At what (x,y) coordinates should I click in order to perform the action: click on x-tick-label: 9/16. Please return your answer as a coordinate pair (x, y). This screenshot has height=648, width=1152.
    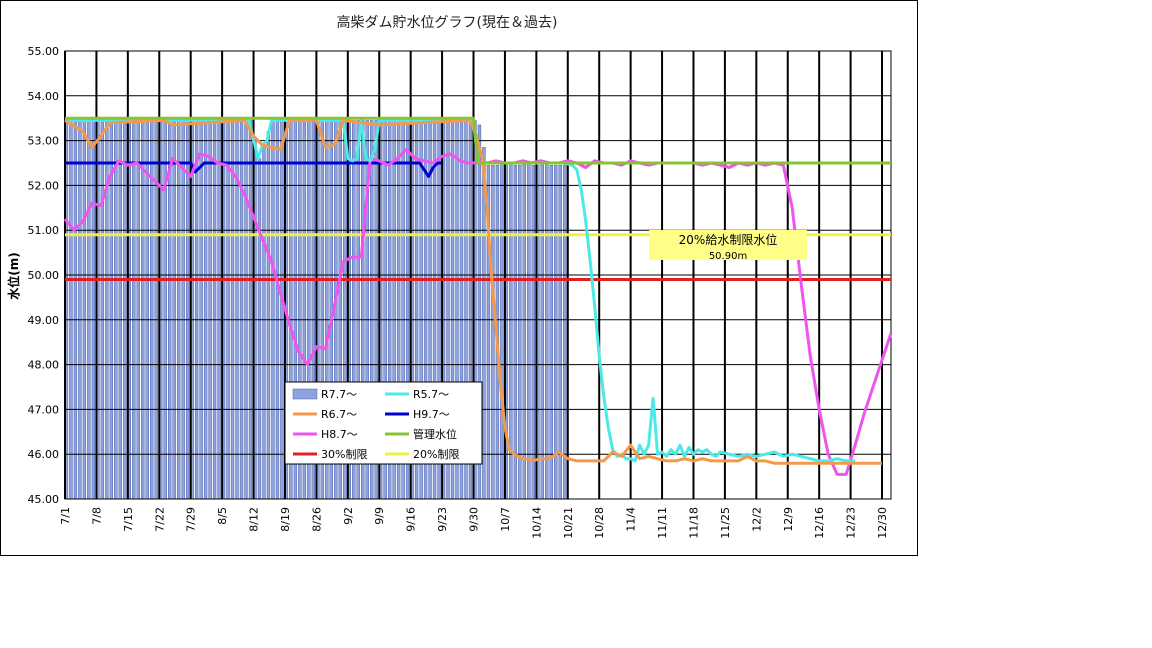
    Looking at the image, I should click on (411, 519).